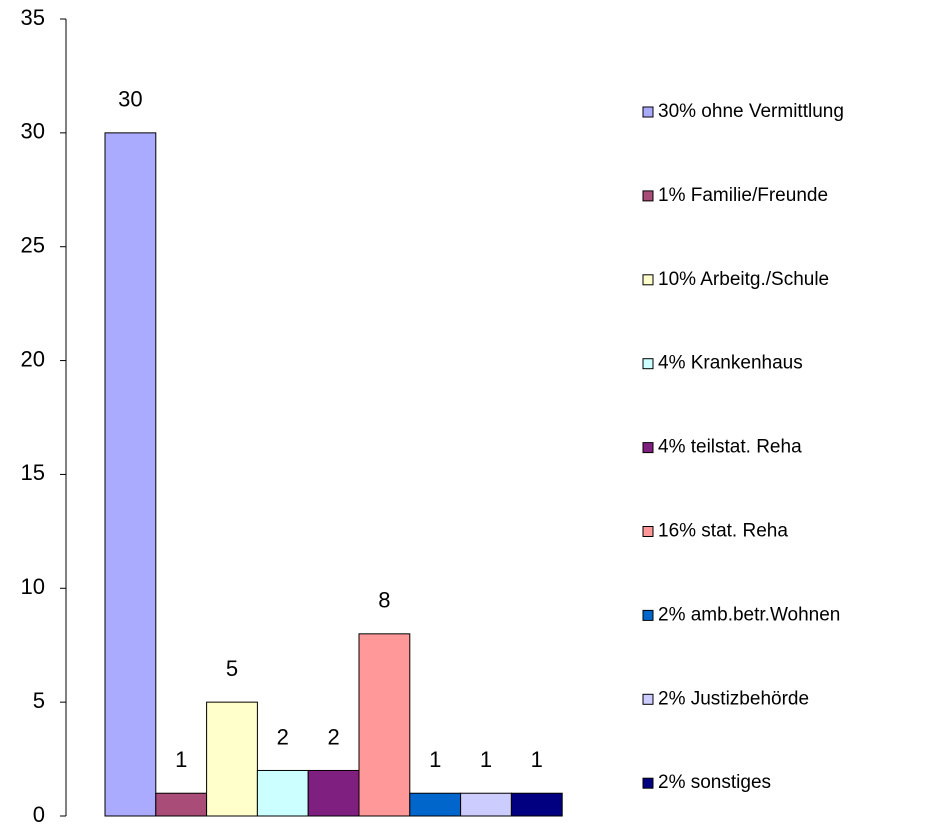 The image size is (936, 826). I want to click on legend-label: 30% ohne Vermittlung, so click(751, 111).